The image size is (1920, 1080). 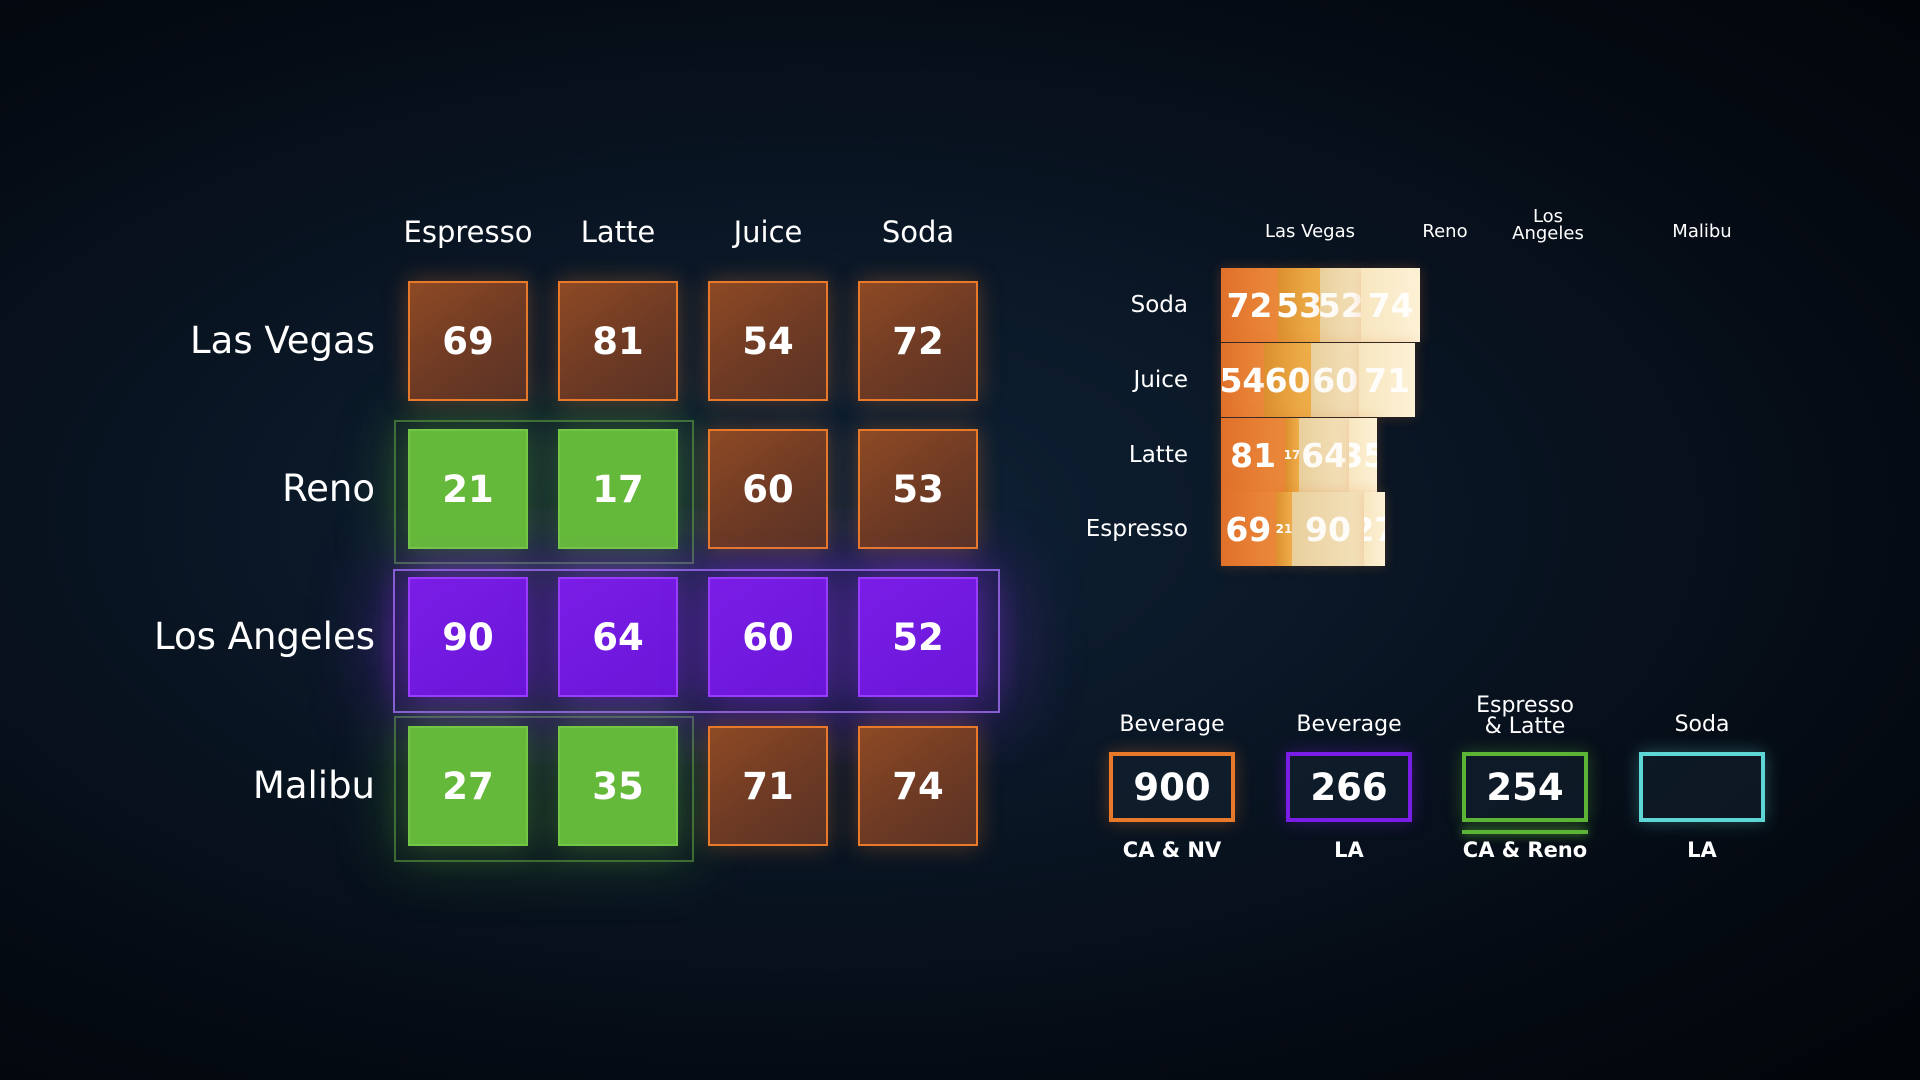 I want to click on heatmap-column-label: Juice, so click(x=768, y=232).